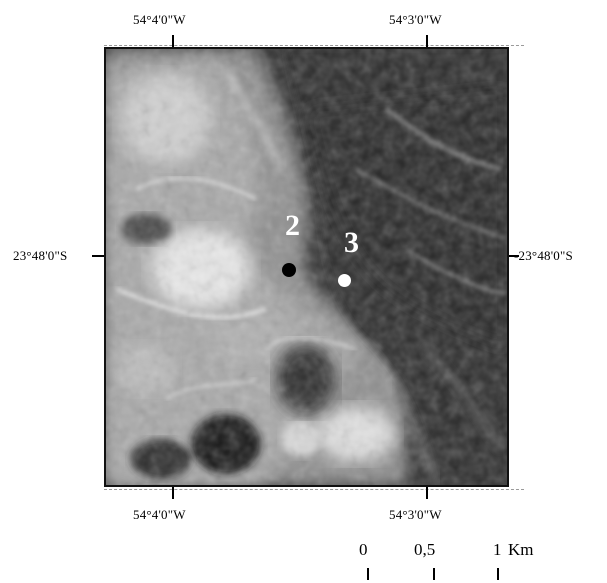 This screenshot has width=607, height=583. I want to click on top-dashed-line, so click(314, 45).